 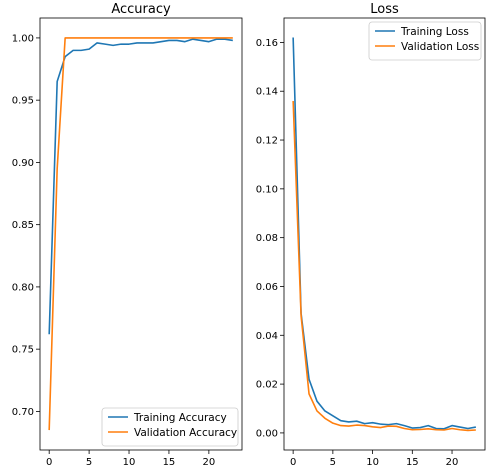 I want to click on y-tick-label: 0.04, so click(x=267, y=336).